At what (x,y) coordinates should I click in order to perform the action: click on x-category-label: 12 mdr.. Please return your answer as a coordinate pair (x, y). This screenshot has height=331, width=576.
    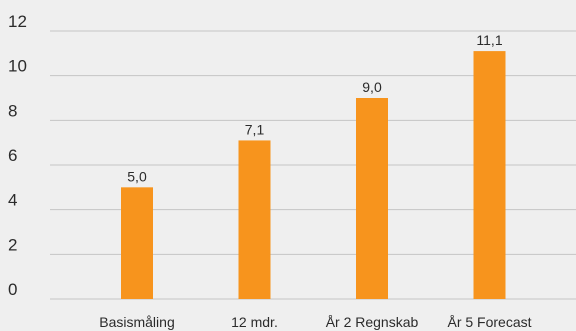
    Looking at the image, I should click on (254, 322).